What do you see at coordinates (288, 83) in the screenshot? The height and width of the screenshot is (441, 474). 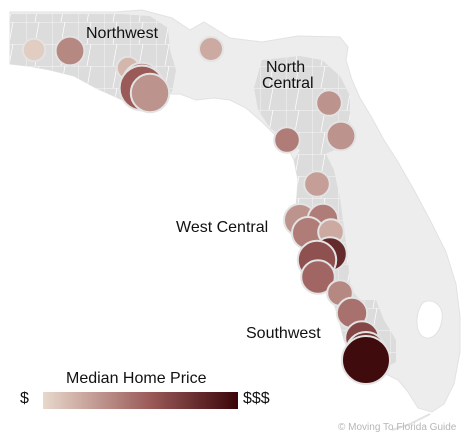 I see `region-label-north-central-line2: Central` at bounding box center [288, 83].